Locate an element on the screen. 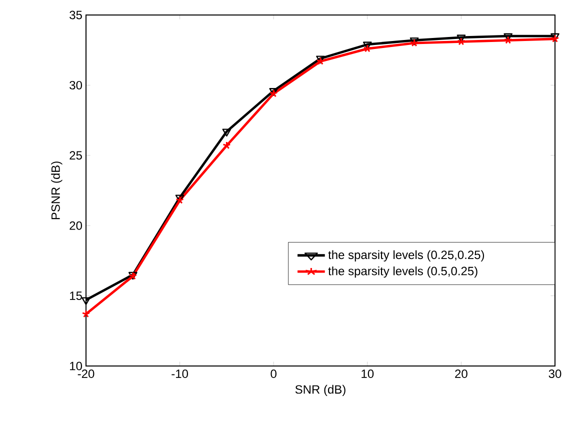 The image size is (566, 430). y-tick-label: 25 is located at coordinates (76, 155).